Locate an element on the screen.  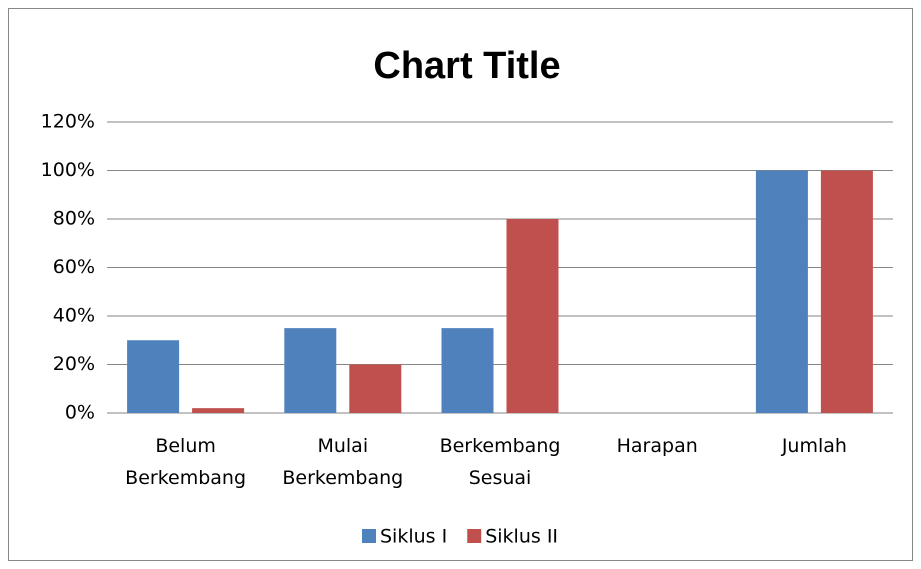
y-tick-label: 20% is located at coordinates (74, 364).